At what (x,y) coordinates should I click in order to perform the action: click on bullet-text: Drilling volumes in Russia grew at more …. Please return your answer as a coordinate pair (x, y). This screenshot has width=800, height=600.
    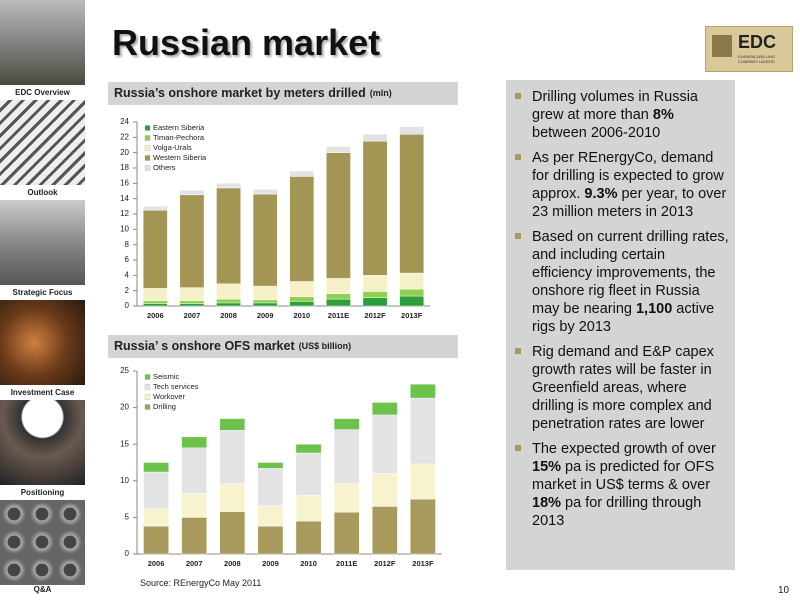
    Looking at the image, I should click on (615, 106).